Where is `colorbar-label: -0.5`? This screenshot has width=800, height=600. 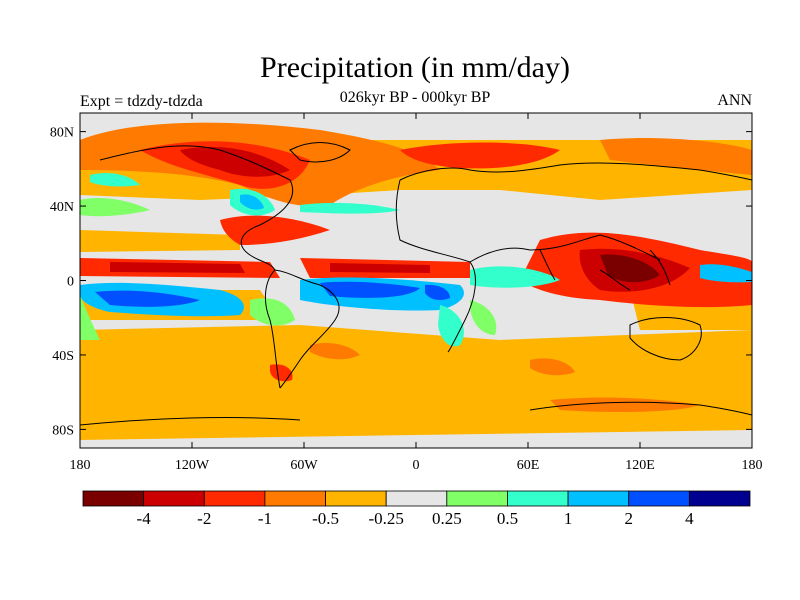
colorbar-label: -0.5 is located at coordinates (325, 518).